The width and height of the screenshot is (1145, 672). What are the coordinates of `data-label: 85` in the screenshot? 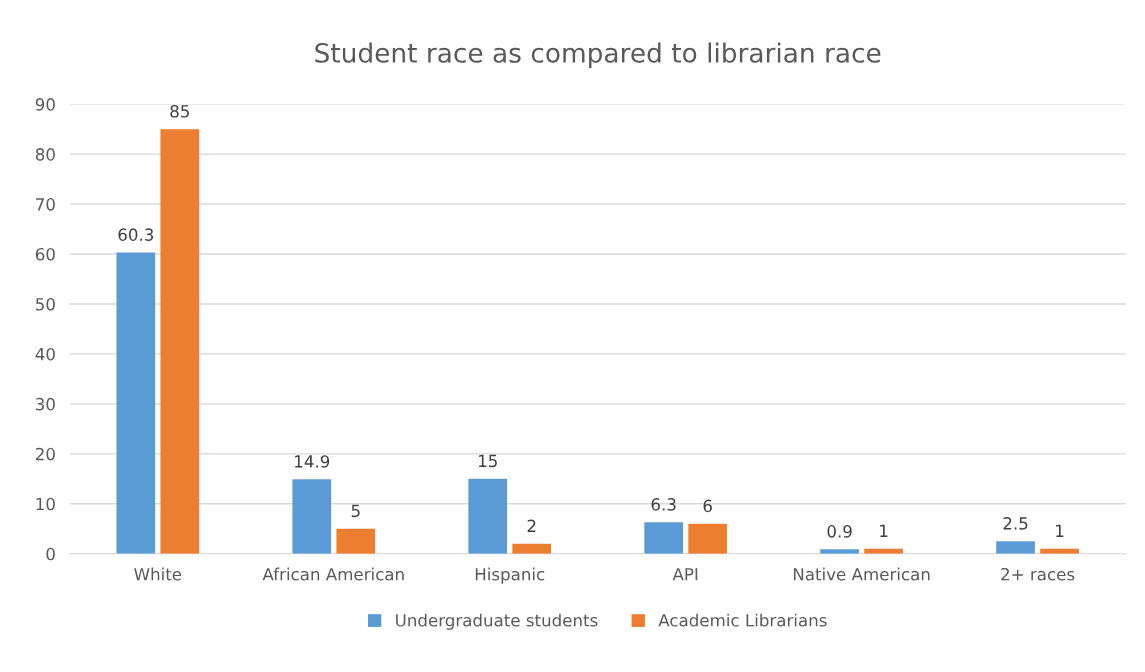 It's located at (179, 111).